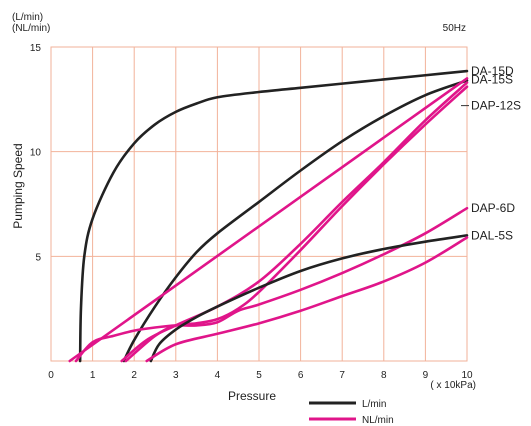 Image resolution: width=531 pixels, height=426 pixels. Describe the element at coordinates (492, 235) in the screenshot. I see `curve-label-dal-5s: DAL-5S` at that location.